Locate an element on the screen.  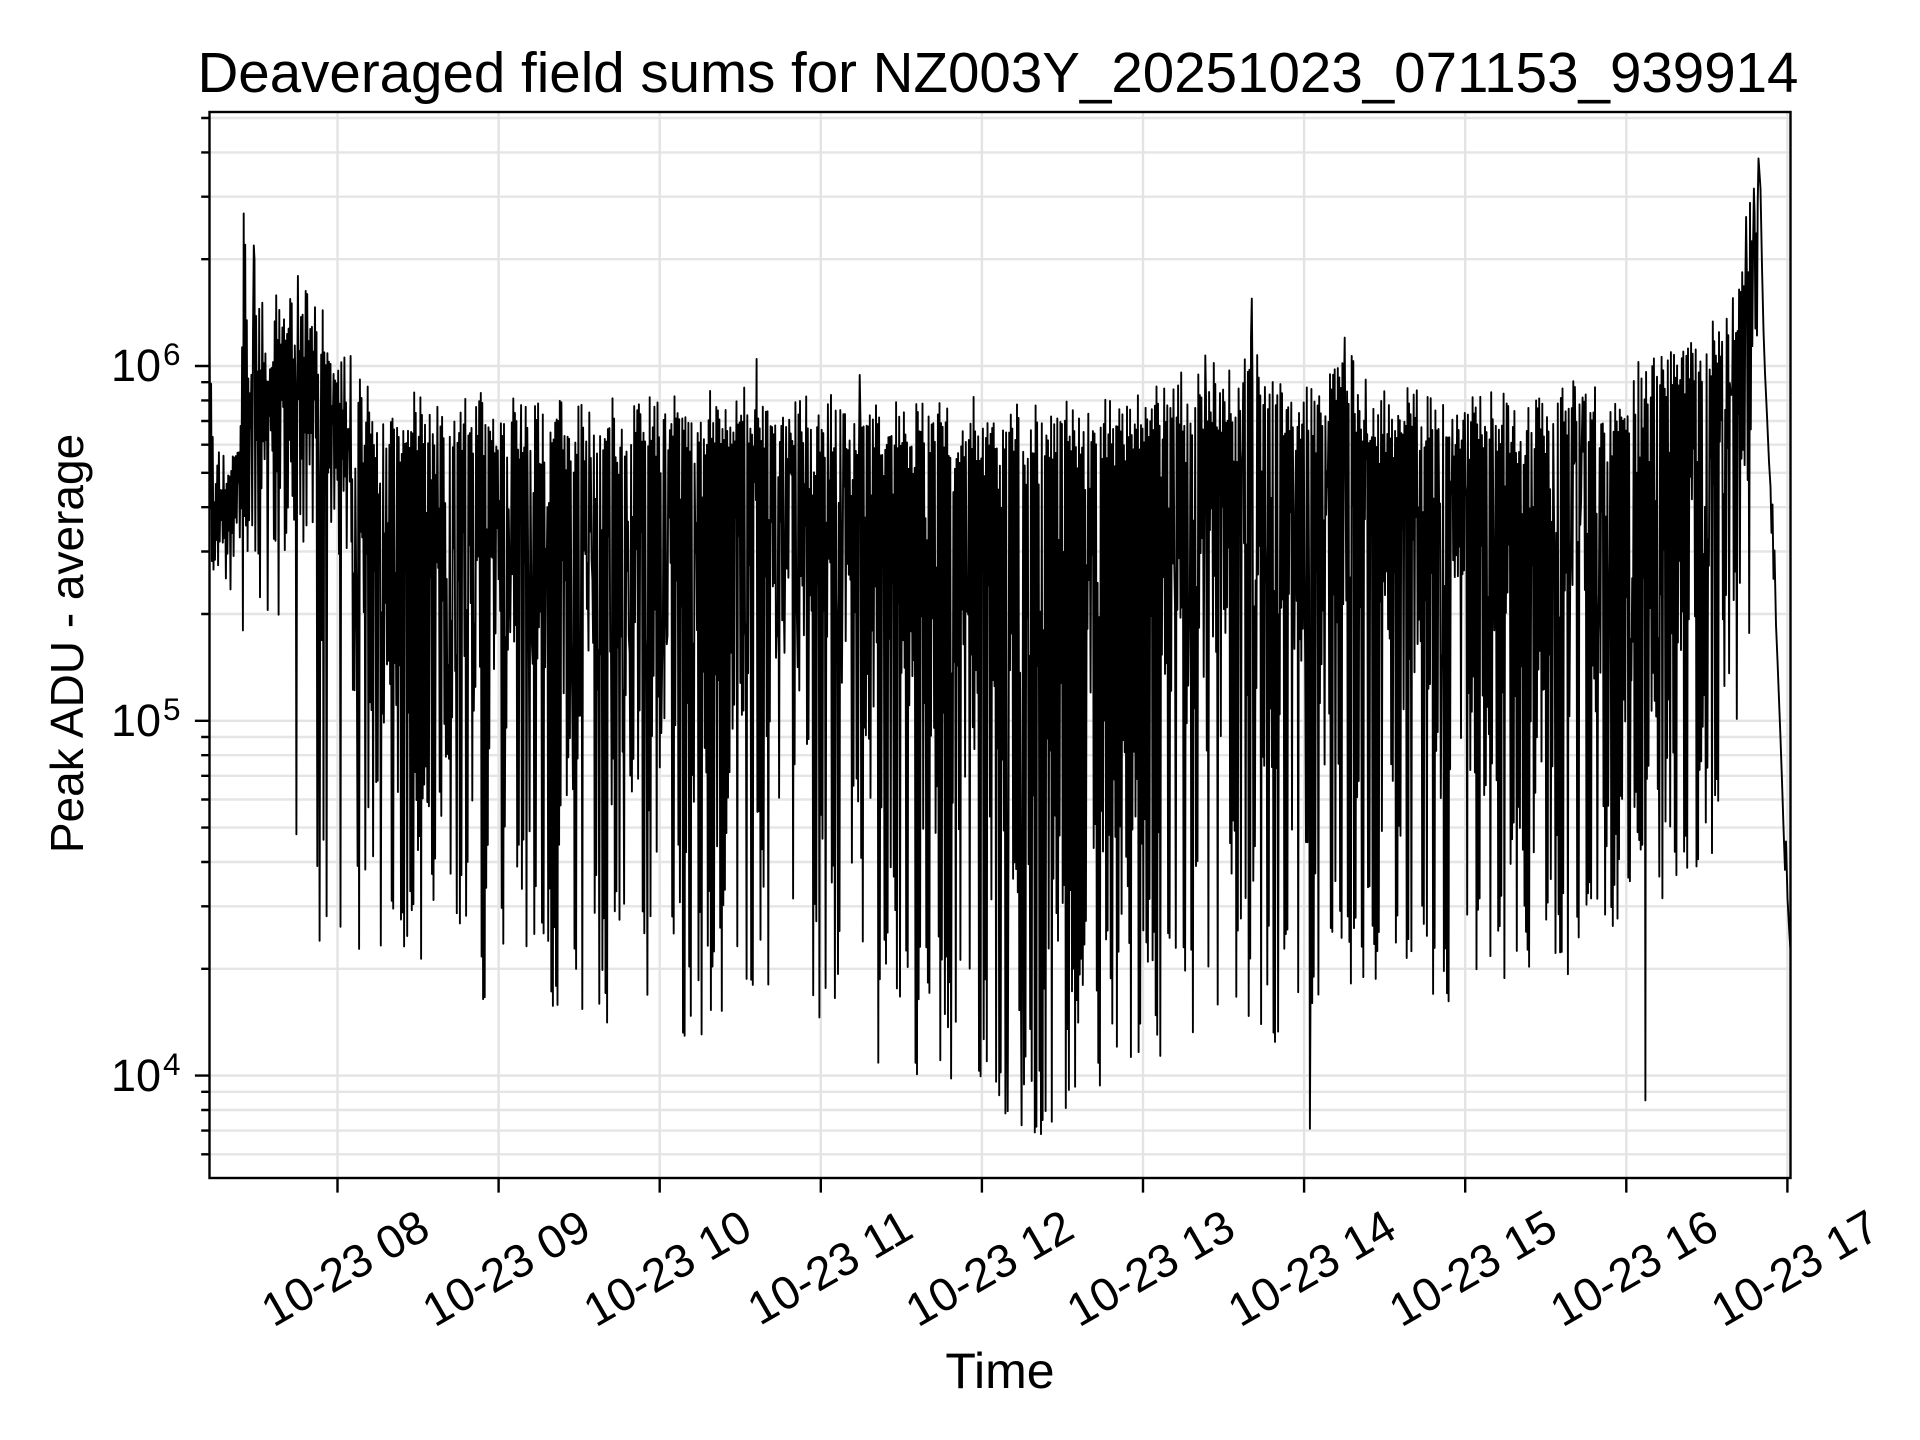
svg-text: 4 is located at coordinates (172, 1064).